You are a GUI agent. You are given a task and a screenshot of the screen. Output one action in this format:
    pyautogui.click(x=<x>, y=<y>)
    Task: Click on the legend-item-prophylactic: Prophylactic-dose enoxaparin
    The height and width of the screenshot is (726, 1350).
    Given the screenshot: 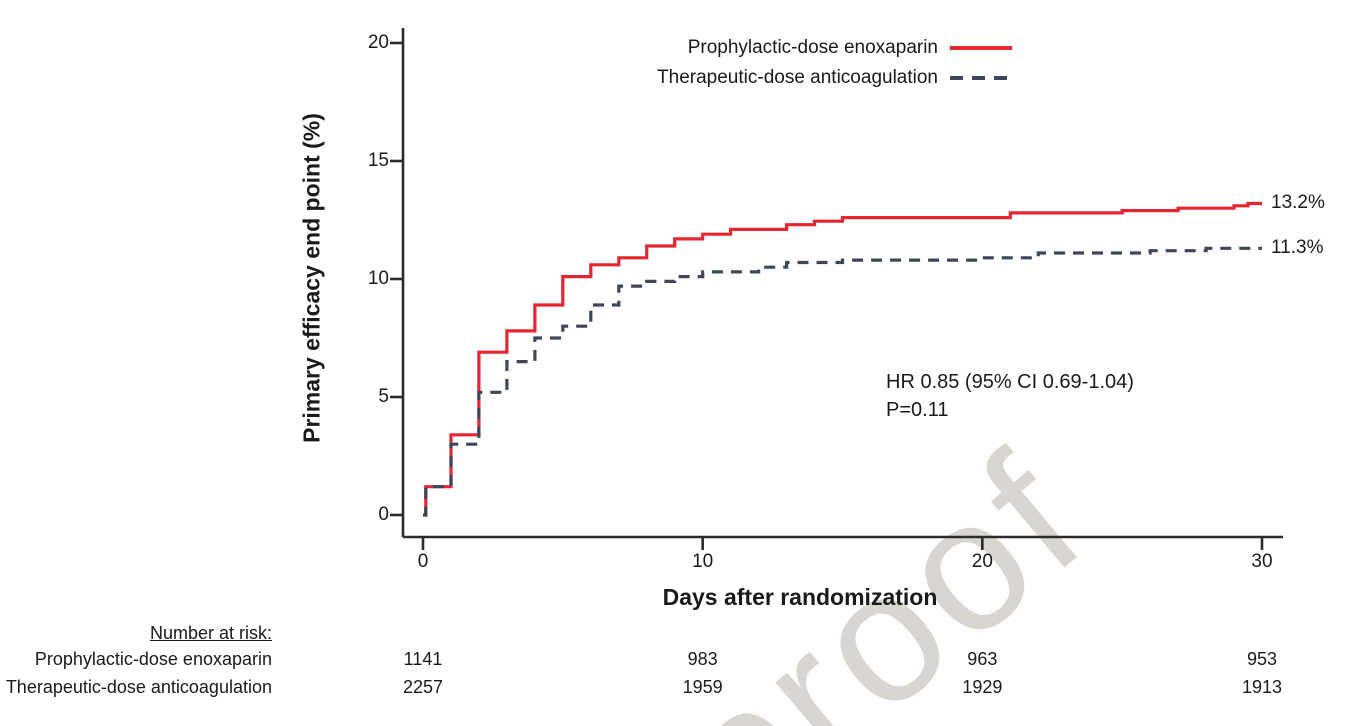 What is the action you would take?
    pyautogui.click(x=850, y=48)
    